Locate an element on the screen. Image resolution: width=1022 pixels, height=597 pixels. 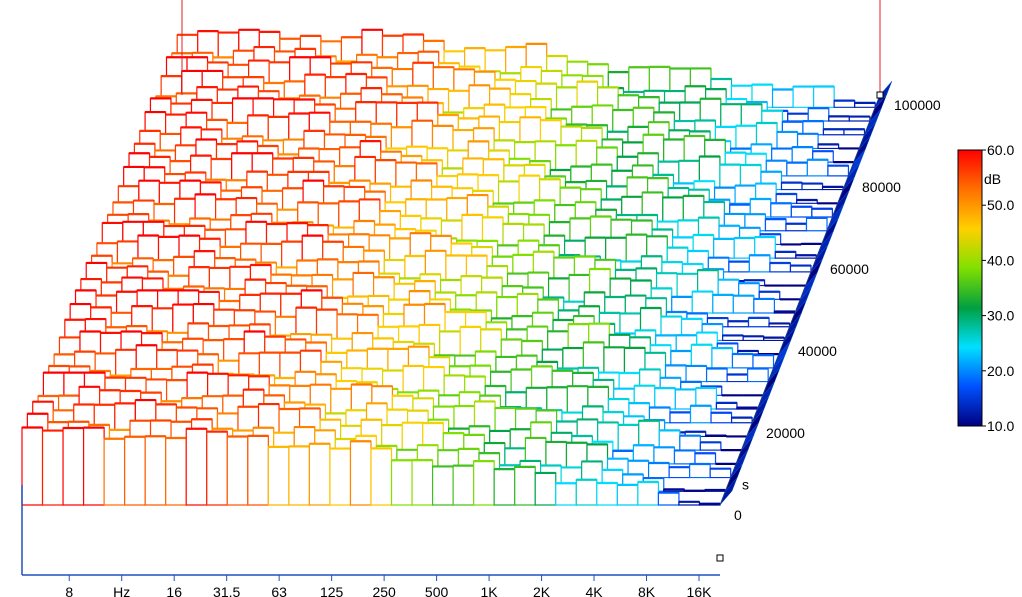
frequency-tick-label: 8 is located at coordinates (69, 590).